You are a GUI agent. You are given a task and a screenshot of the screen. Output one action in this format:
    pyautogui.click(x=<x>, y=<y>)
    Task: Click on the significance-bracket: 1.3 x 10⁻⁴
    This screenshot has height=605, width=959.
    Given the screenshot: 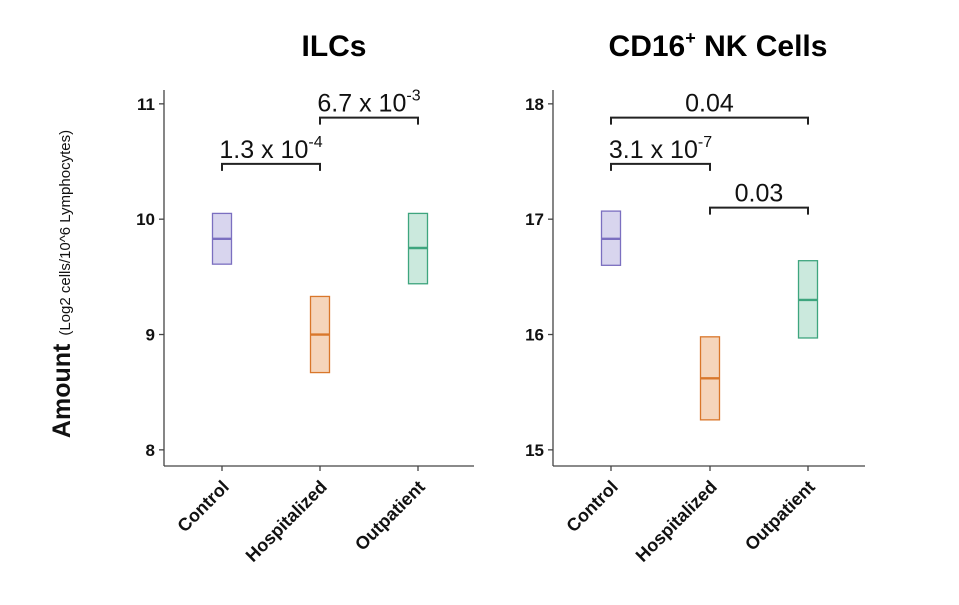 What is the action you would take?
    pyautogui.click(x=271, y=152)
    